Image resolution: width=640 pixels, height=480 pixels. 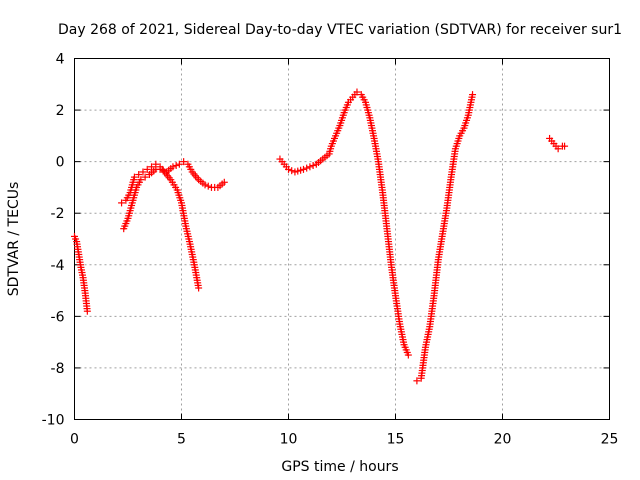 What do you see at coordinates (396, 440) in the screenshot?
I see `x-tick-label: 15` at bounding box center [396, 440].